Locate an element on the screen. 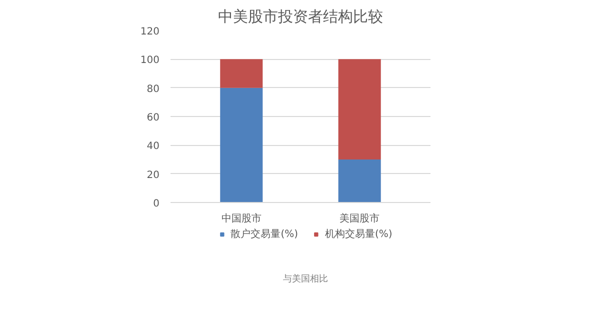  x-tick-label: 中国股市 is located at coordinates (241, 218).